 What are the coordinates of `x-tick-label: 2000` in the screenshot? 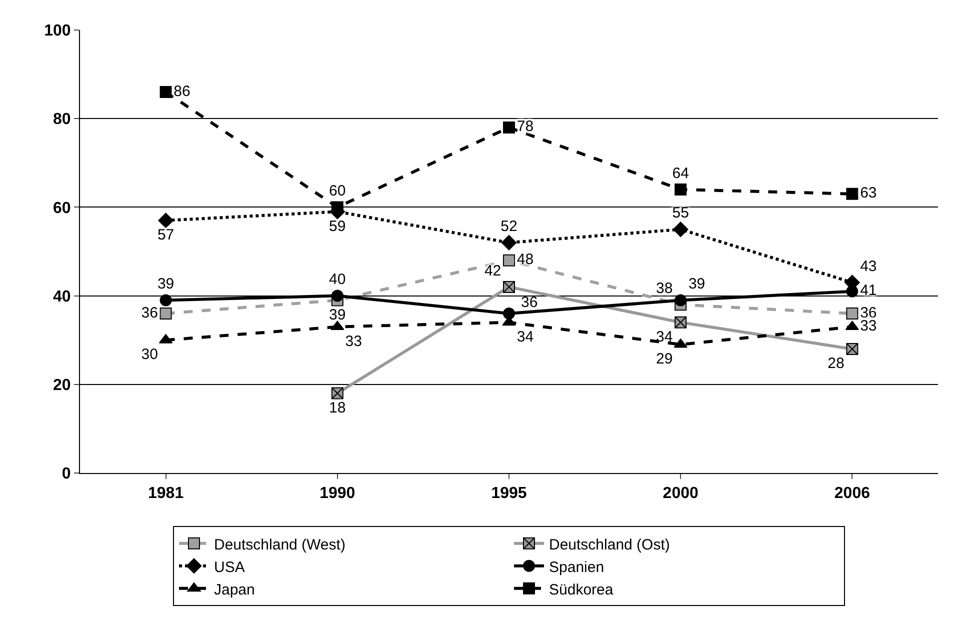 It's located at (680, 493).